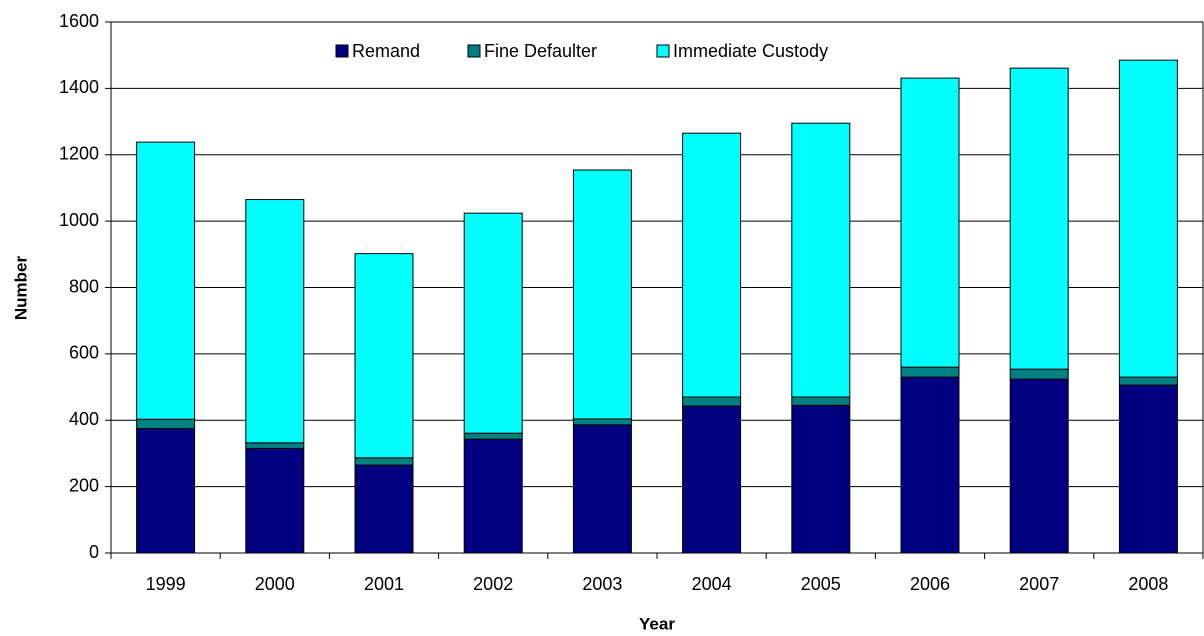  I want to click on y-axis-title: Number, so click(20, 288).